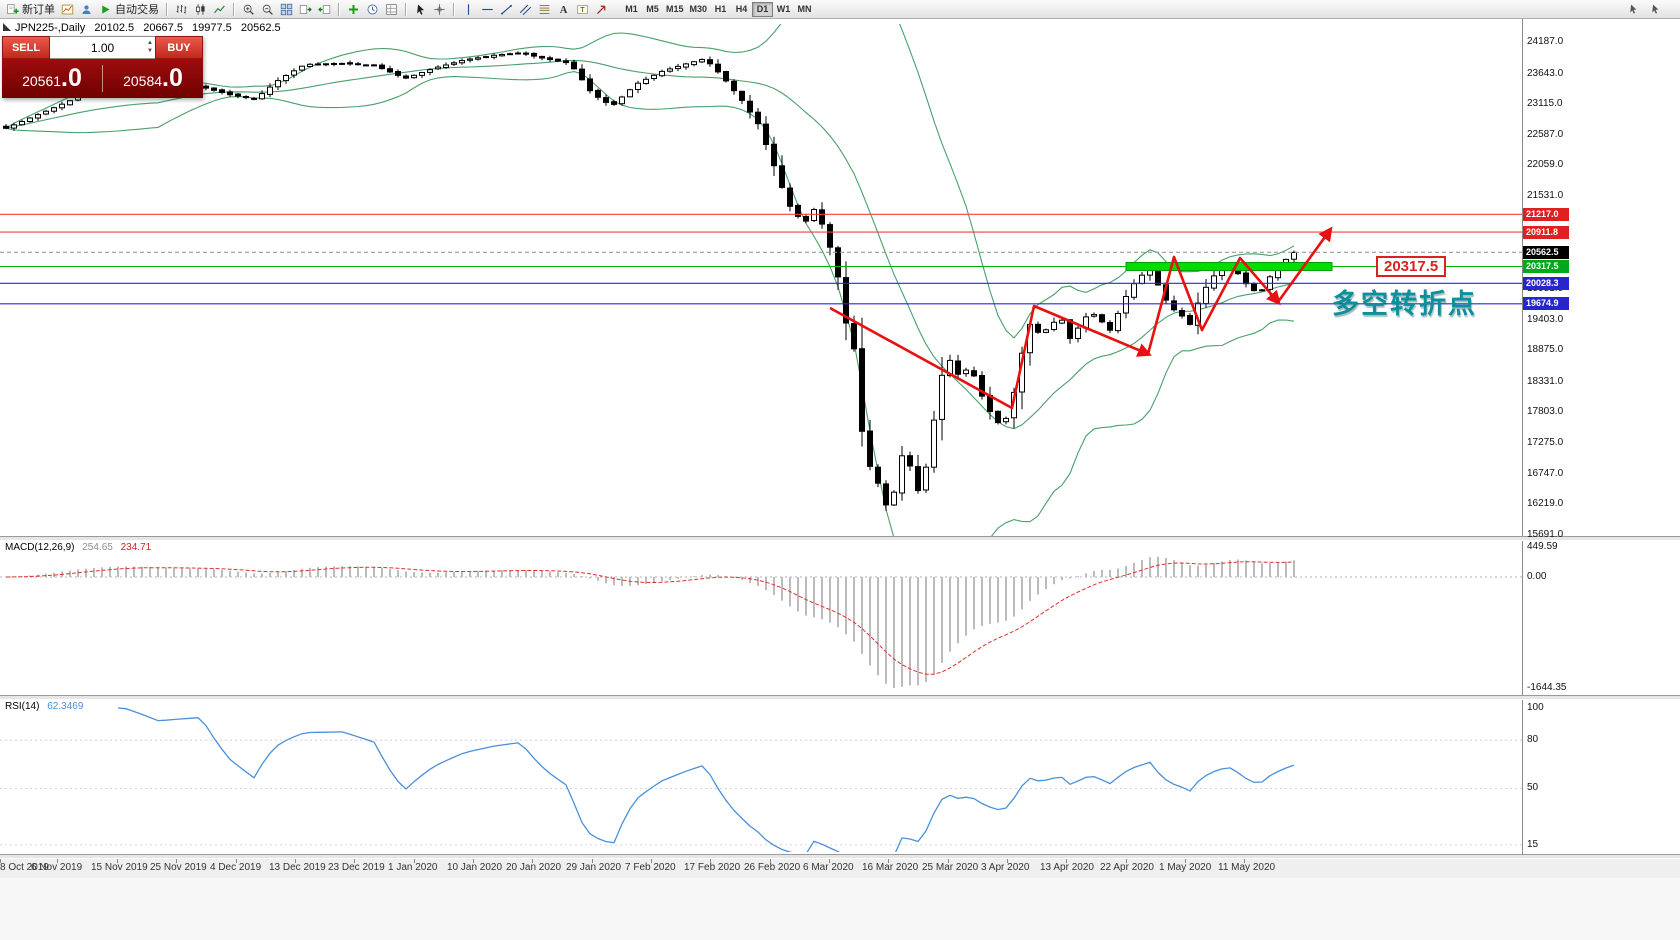 The image size is (1680, 940). I want to click on auto-scroll-button, so click(305, 9).